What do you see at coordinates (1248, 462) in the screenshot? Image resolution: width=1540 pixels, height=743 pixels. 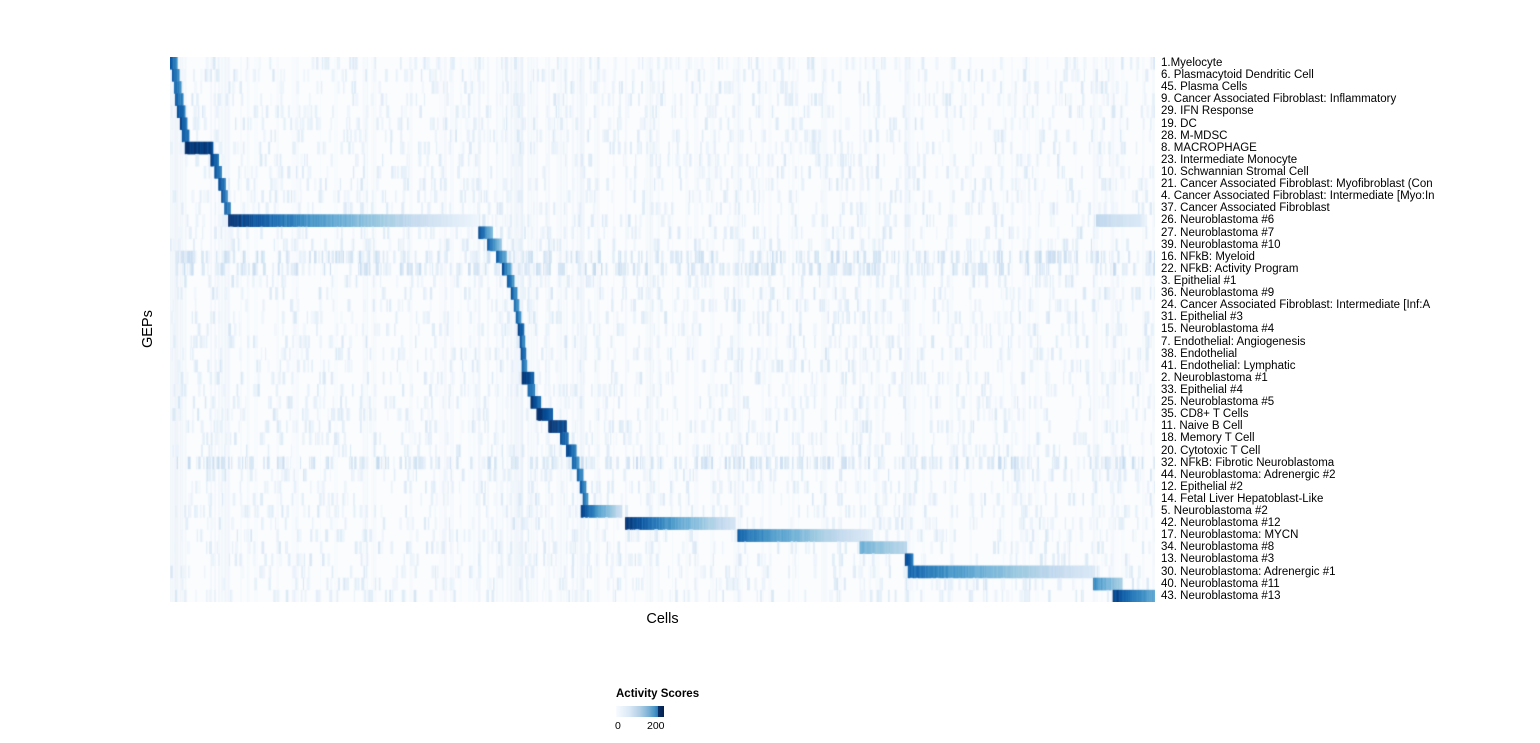 I see `gep-row-label: 32. NFkB: Fibrotic Neuroblastoma` at bounding box center [1248, 462].